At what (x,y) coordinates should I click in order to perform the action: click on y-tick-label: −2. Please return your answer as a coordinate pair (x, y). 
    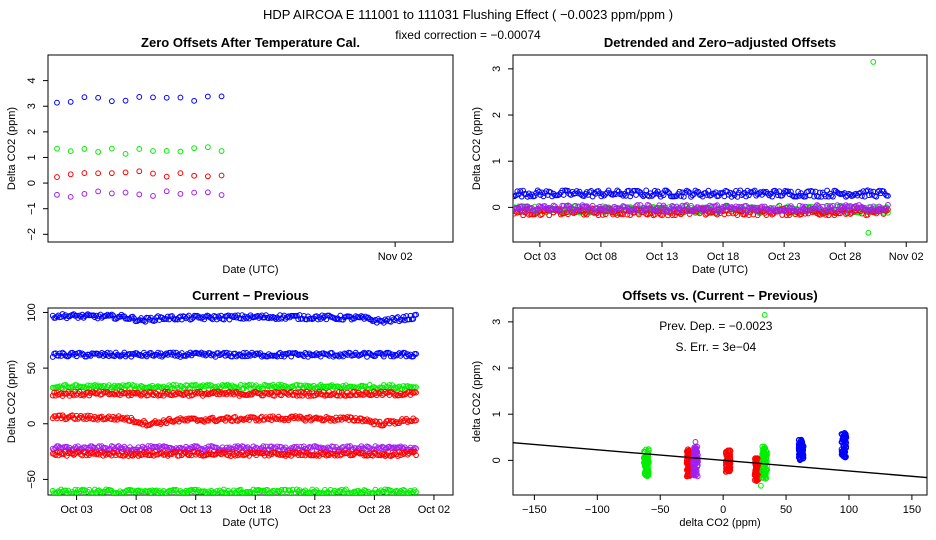
    Looking at the image, I should click on (32, 234).